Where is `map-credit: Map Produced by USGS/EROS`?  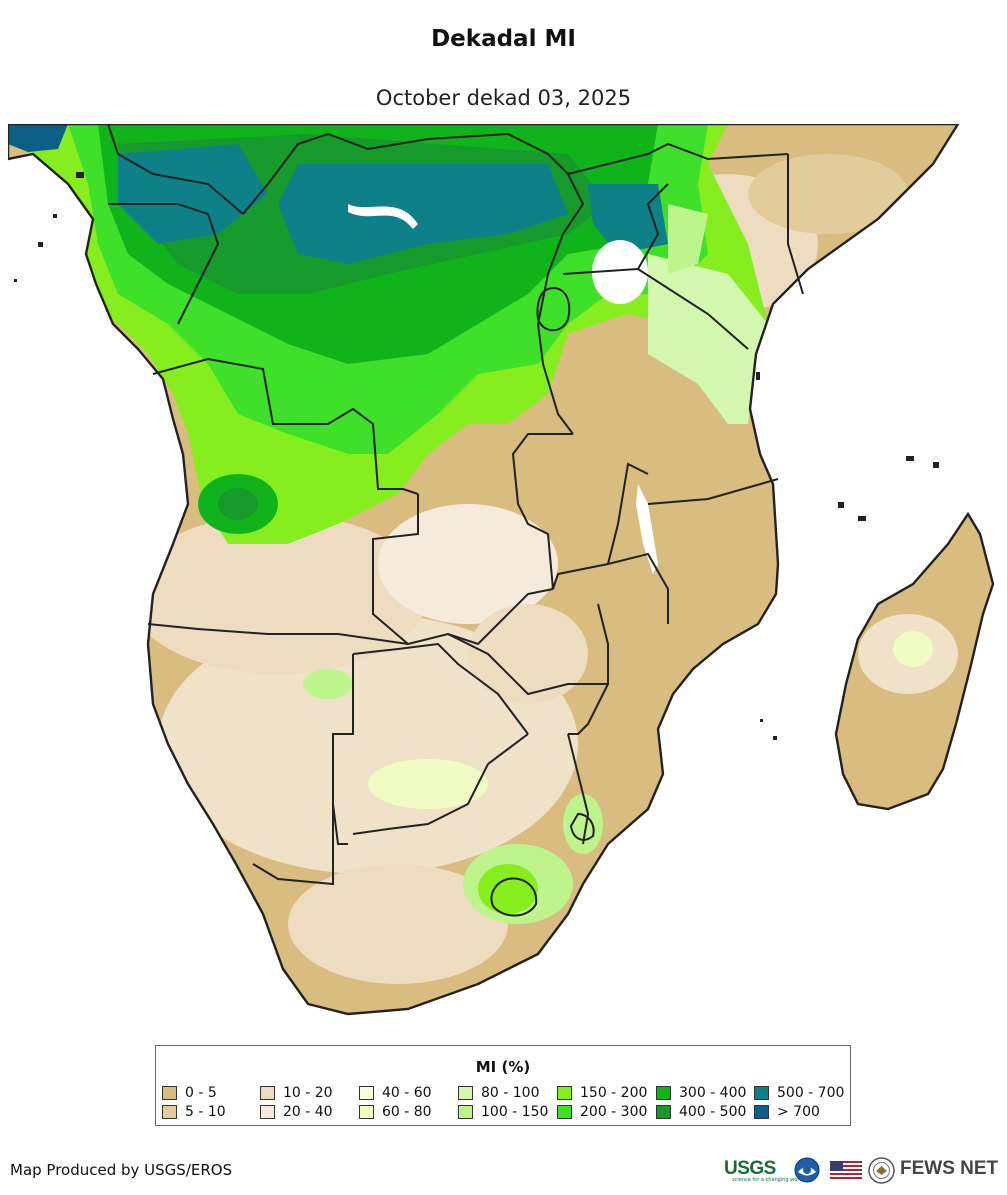
map-credit: Map Produced by USGS/EROS is located at coordinates (121, 1170).